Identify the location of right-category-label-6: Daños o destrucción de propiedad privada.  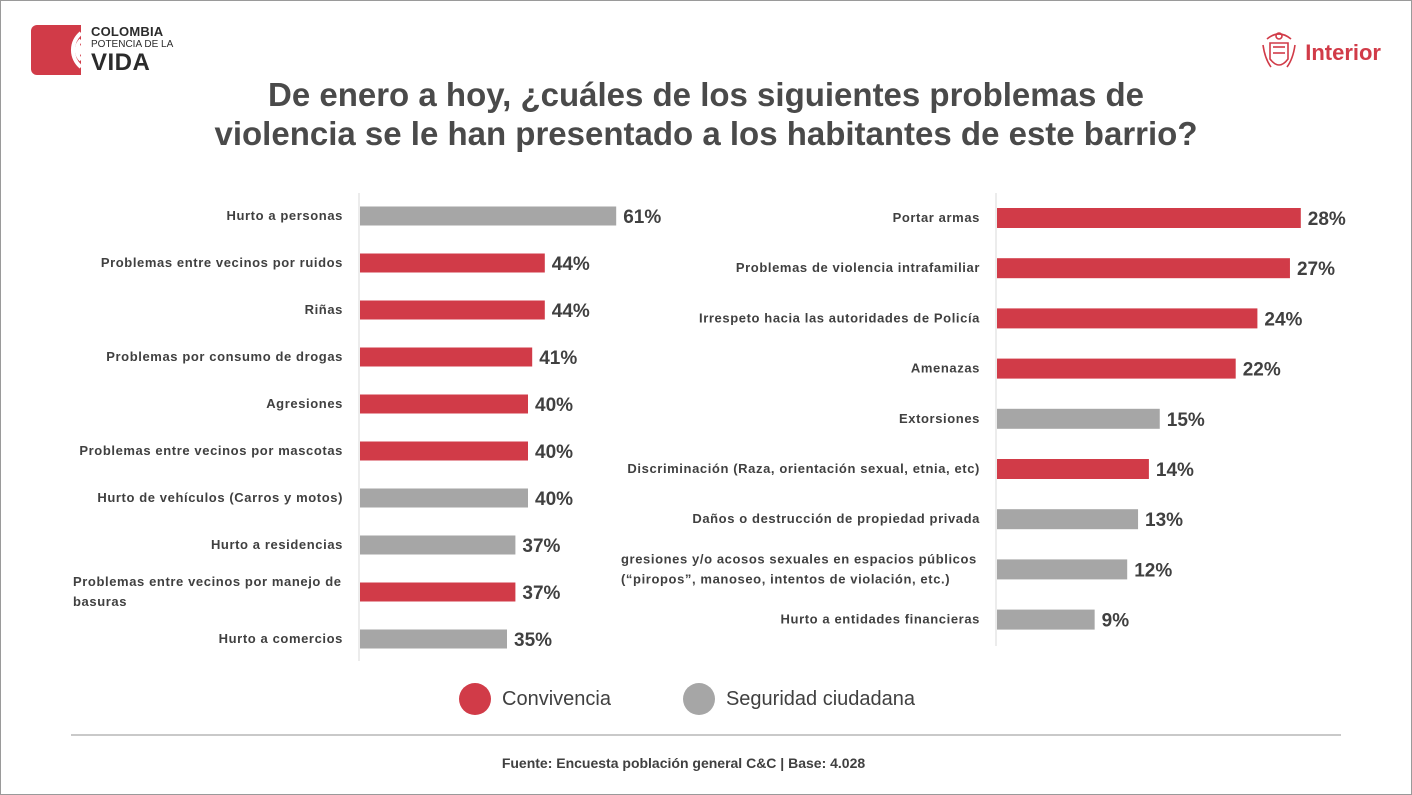
(836, 518).